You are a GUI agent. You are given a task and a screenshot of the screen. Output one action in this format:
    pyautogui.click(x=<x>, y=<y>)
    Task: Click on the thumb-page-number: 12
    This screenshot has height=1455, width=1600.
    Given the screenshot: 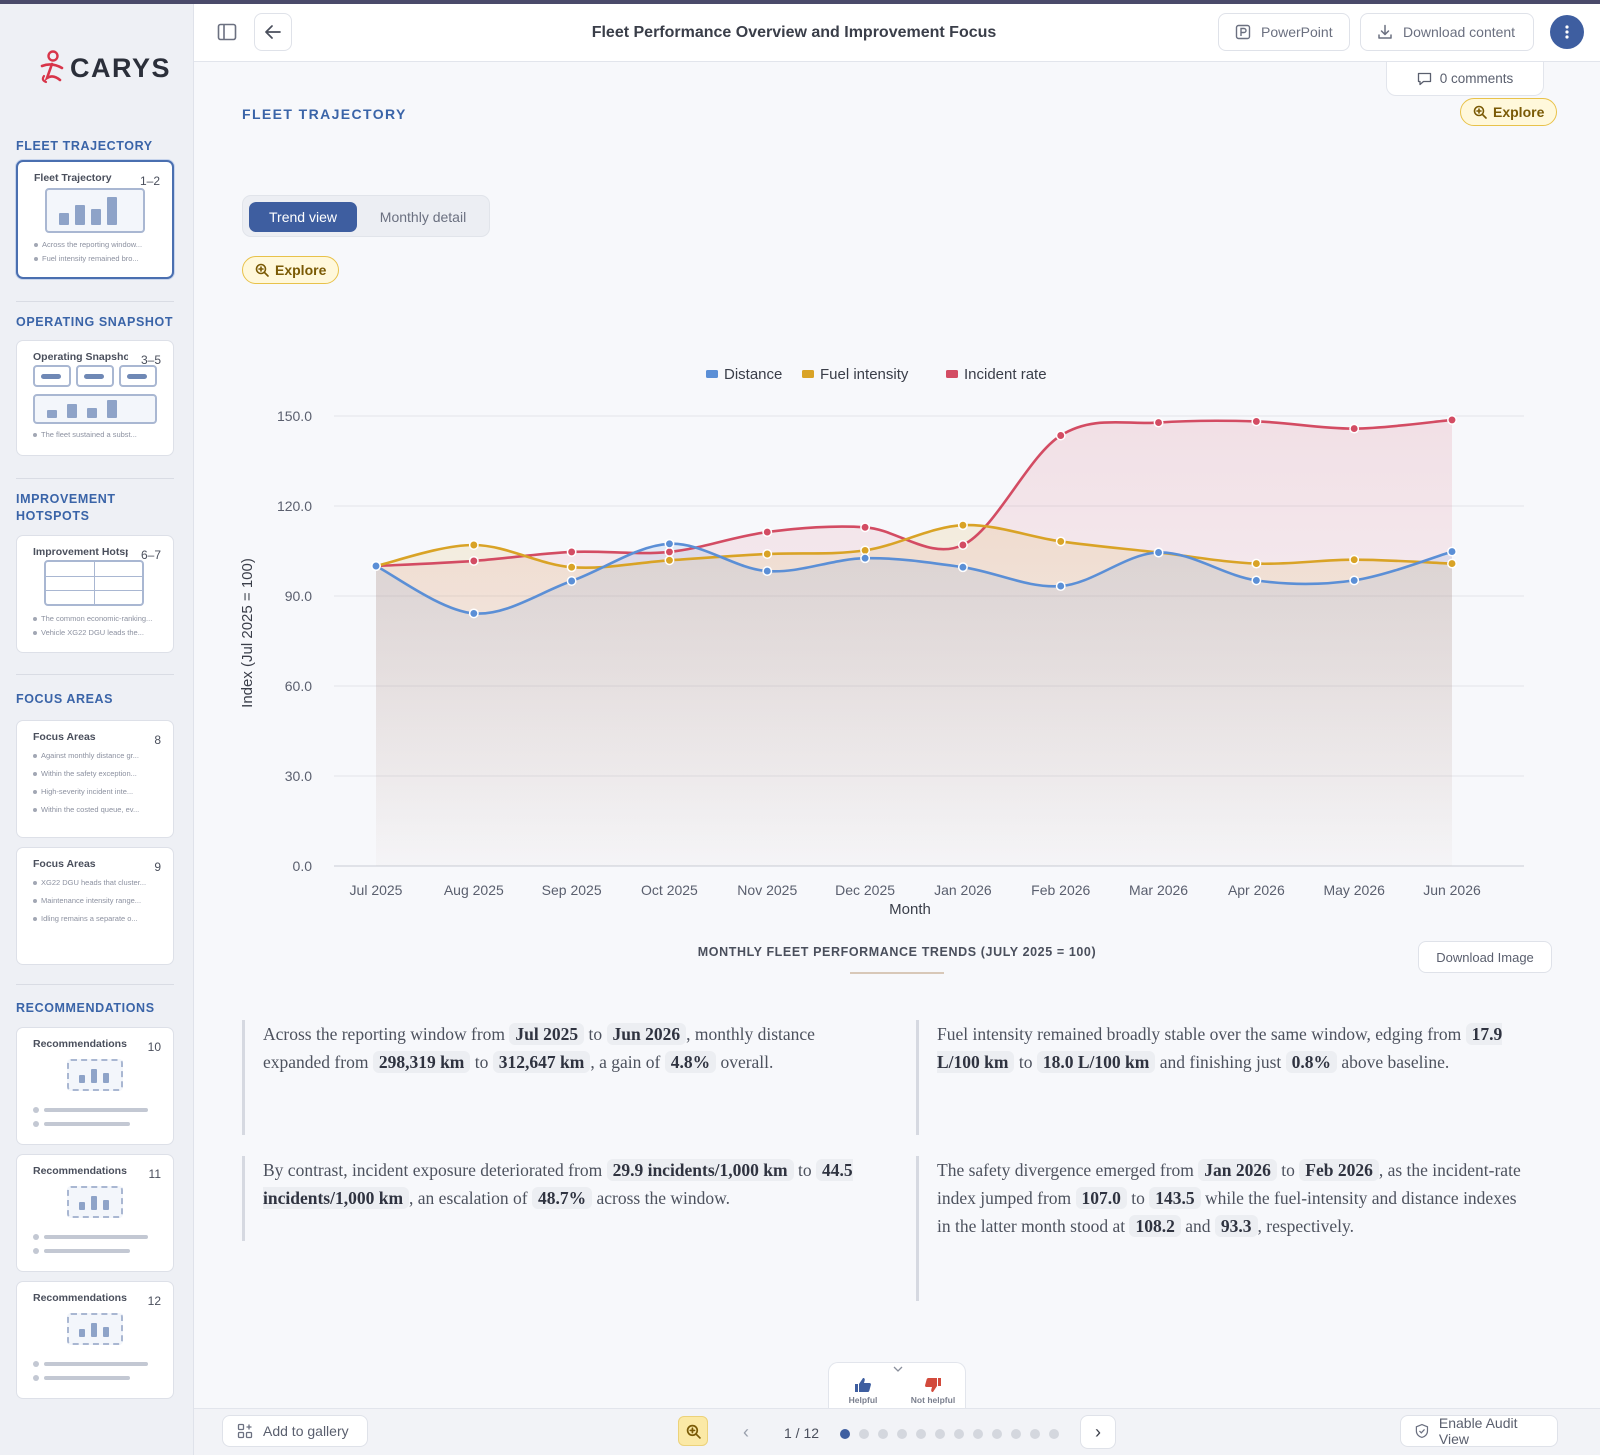 What is the action you would take?
    pyautogui.click(x=154, y=1301)
    